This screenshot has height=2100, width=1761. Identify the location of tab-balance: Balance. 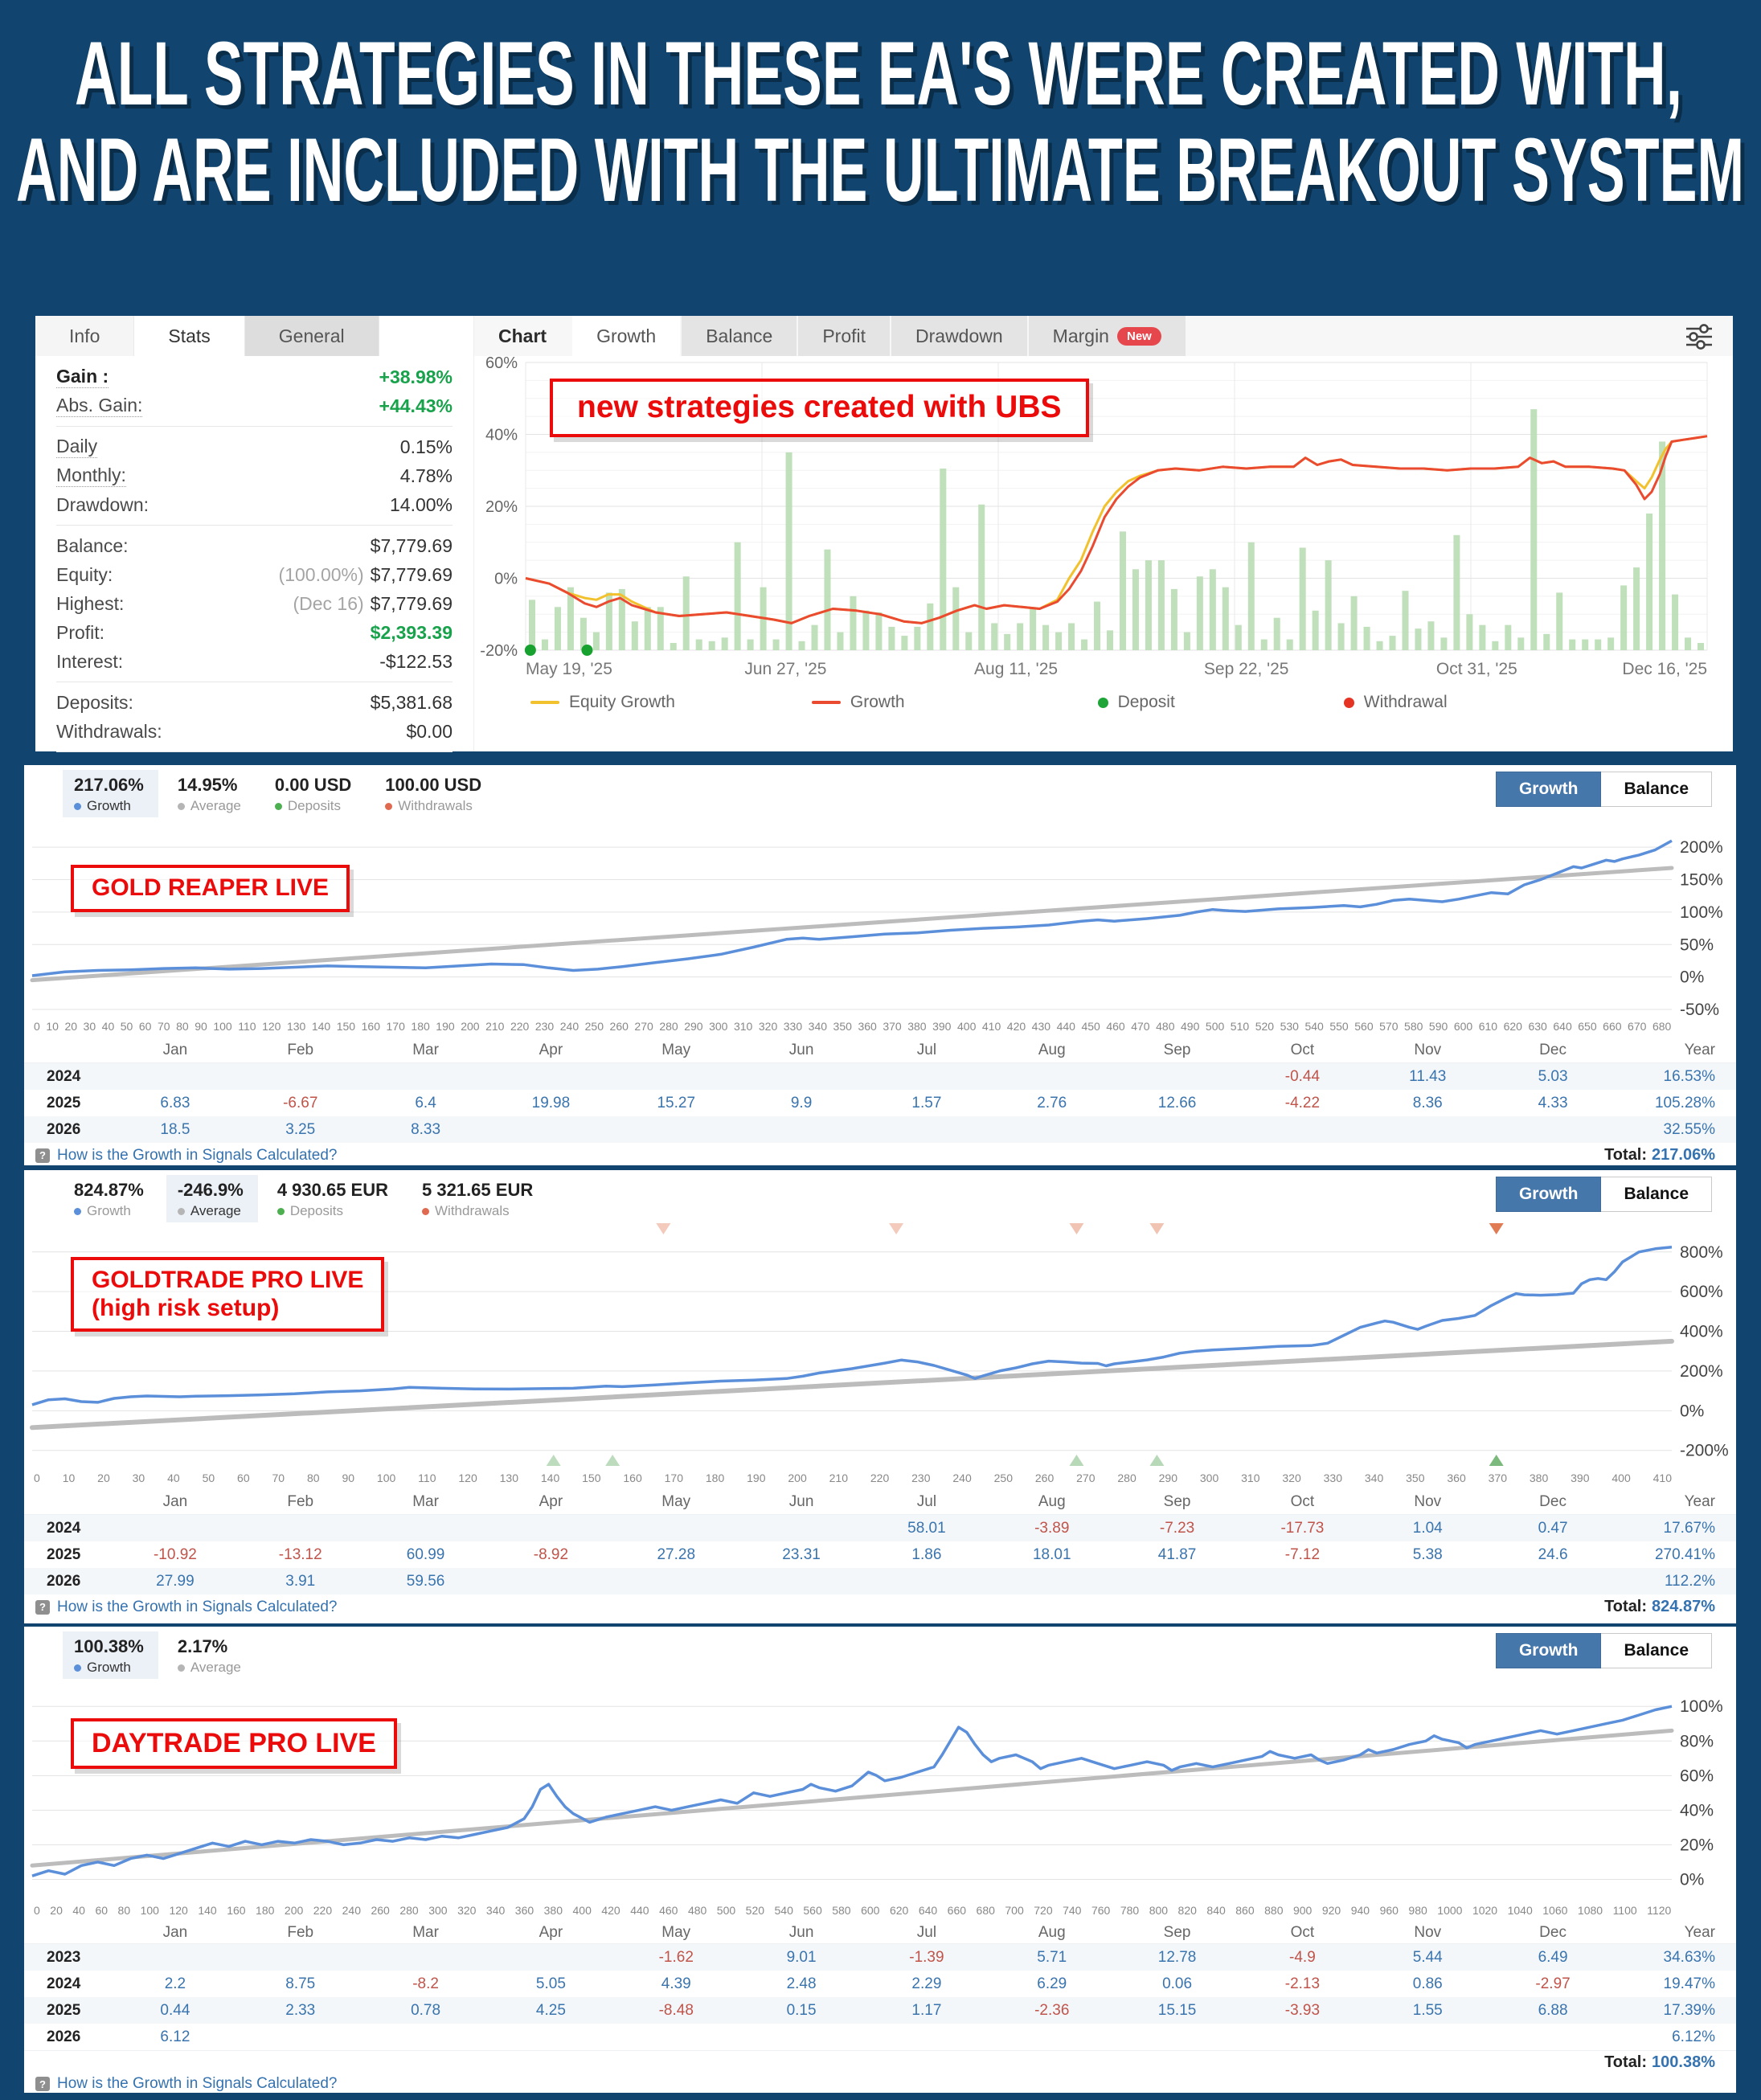
(739, 336).